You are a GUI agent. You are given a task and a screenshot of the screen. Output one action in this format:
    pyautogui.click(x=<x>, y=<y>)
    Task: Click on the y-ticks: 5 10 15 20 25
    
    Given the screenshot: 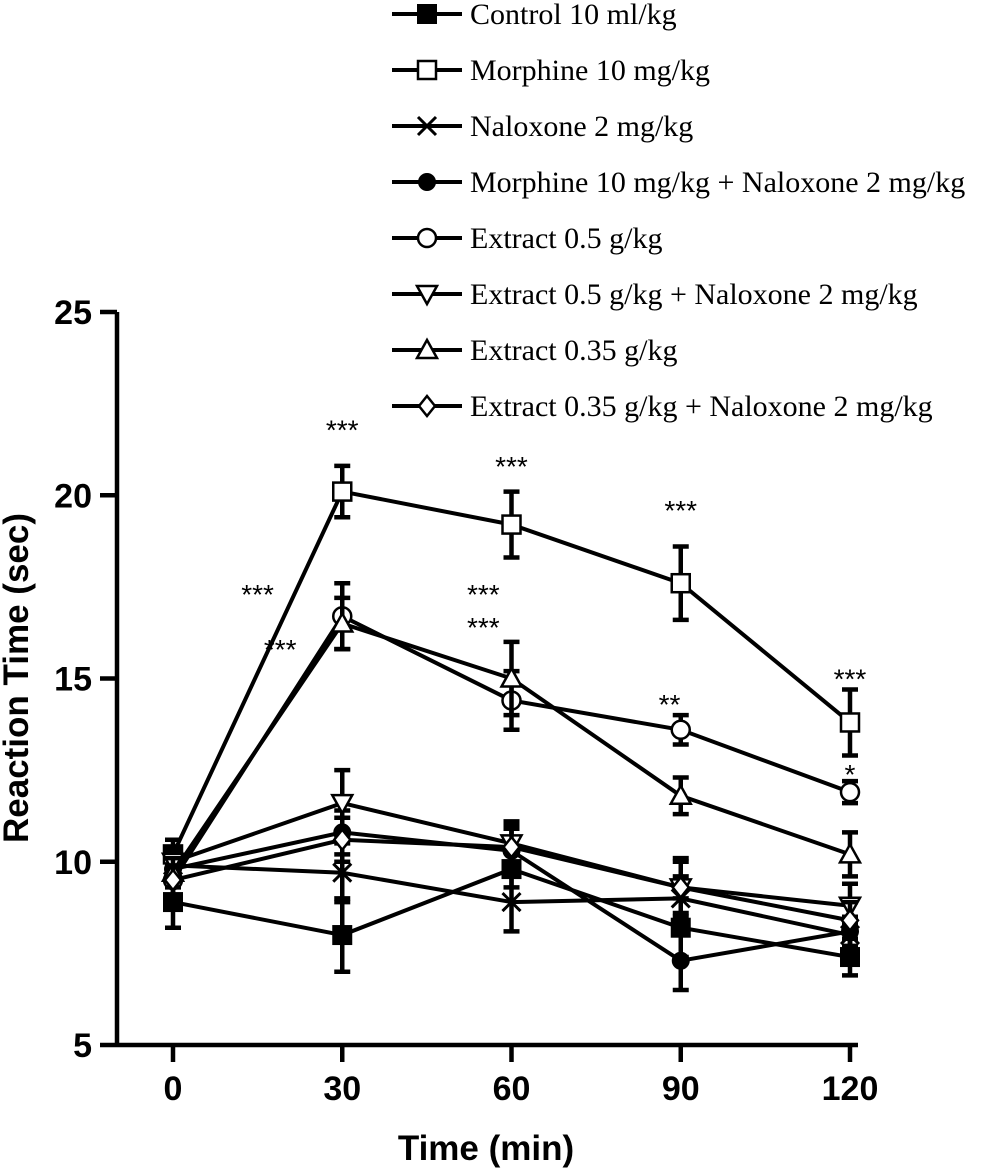 What is the action you would take?
    pyautogui.click(x=85, y=679)
    